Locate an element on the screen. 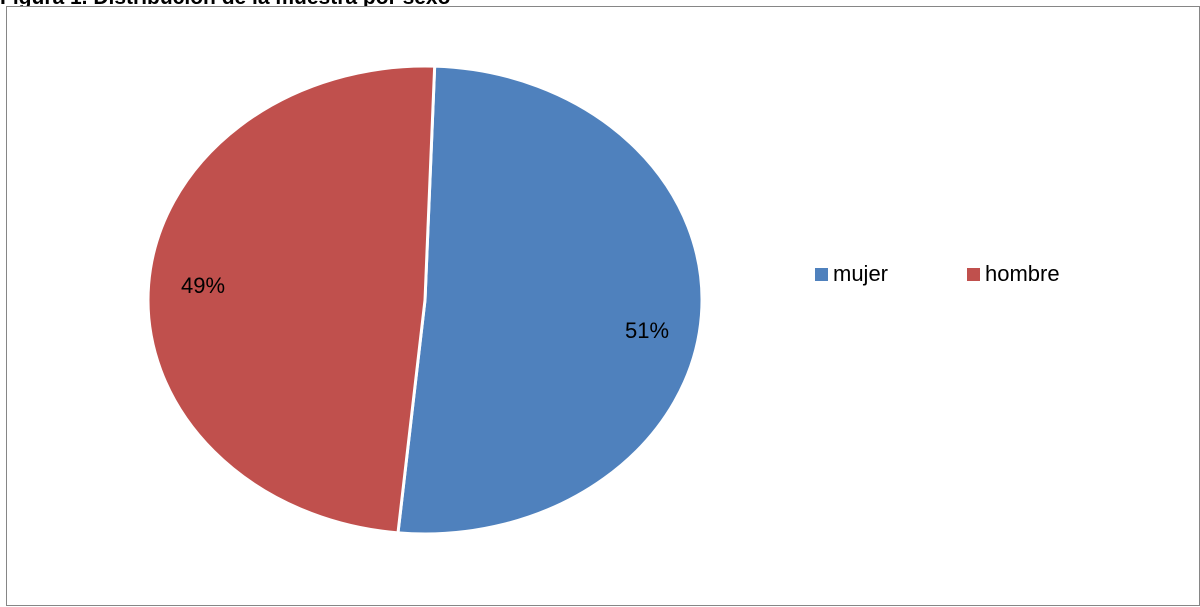 This screenshot has height=607, width=1200. chart-legend: mujer hombre is located at coordinates (937, 273).